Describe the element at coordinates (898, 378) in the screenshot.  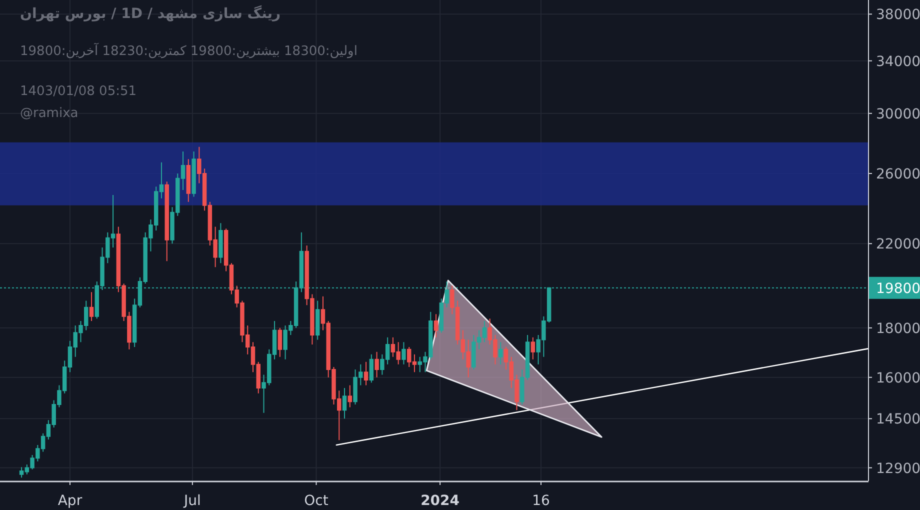
I see `y-tick-label: 16000` at that location.